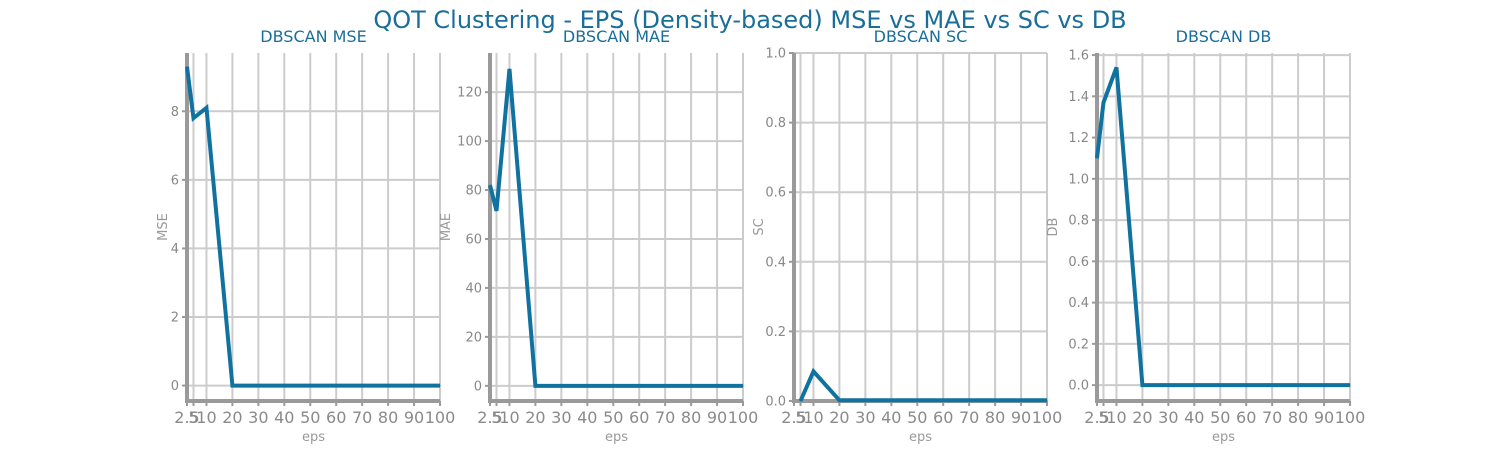 This screenshot has width=1500, height=450. Describe the element at coordinates (163, 227) in the screenshot. I see `y-axis-label: MSE` at that location.